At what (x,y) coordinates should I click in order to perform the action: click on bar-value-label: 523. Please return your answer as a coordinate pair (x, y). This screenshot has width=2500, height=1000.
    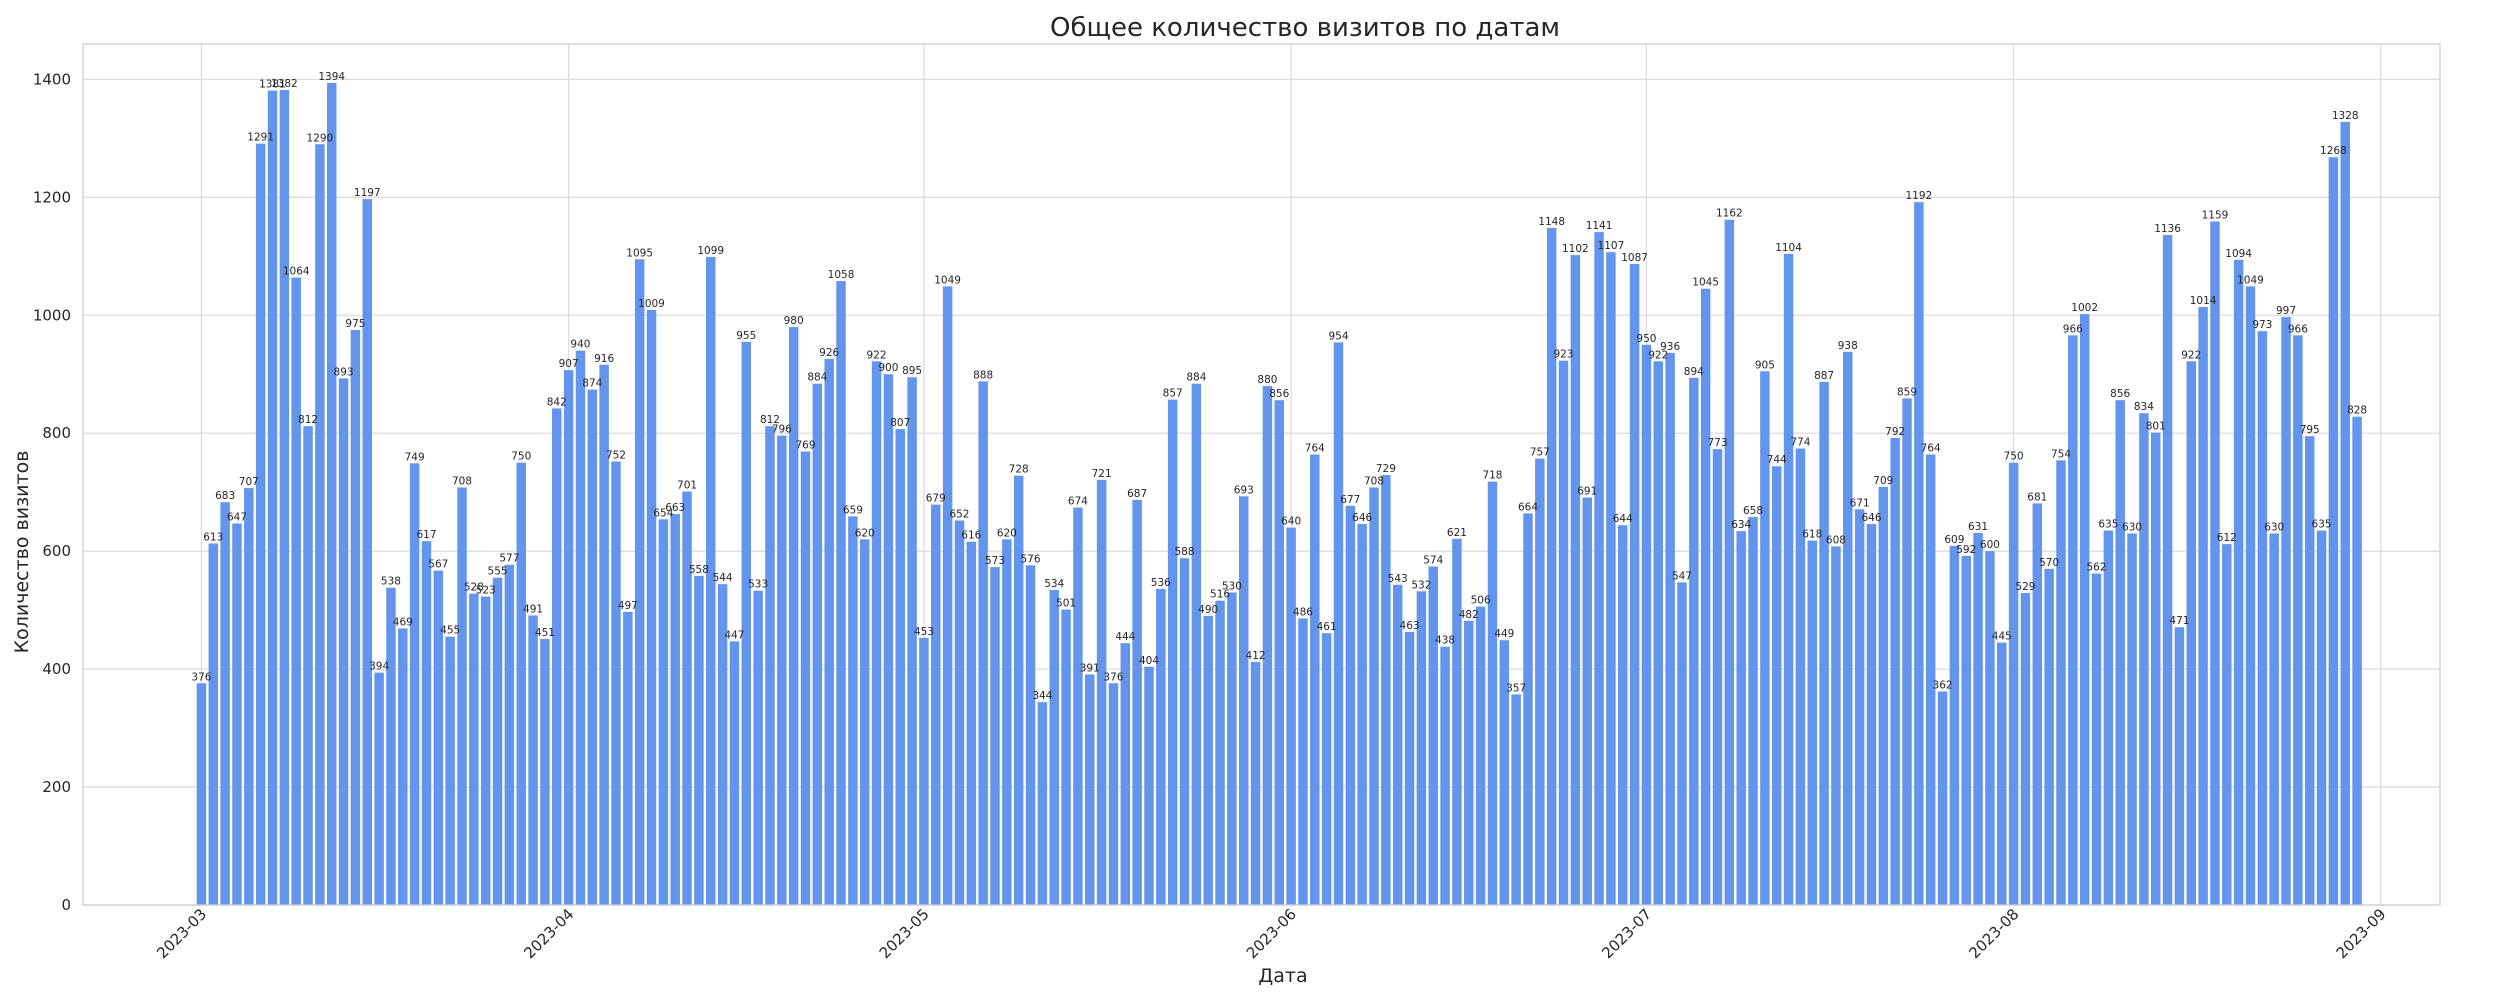
    Looking at the image, I should click on (486, 591).